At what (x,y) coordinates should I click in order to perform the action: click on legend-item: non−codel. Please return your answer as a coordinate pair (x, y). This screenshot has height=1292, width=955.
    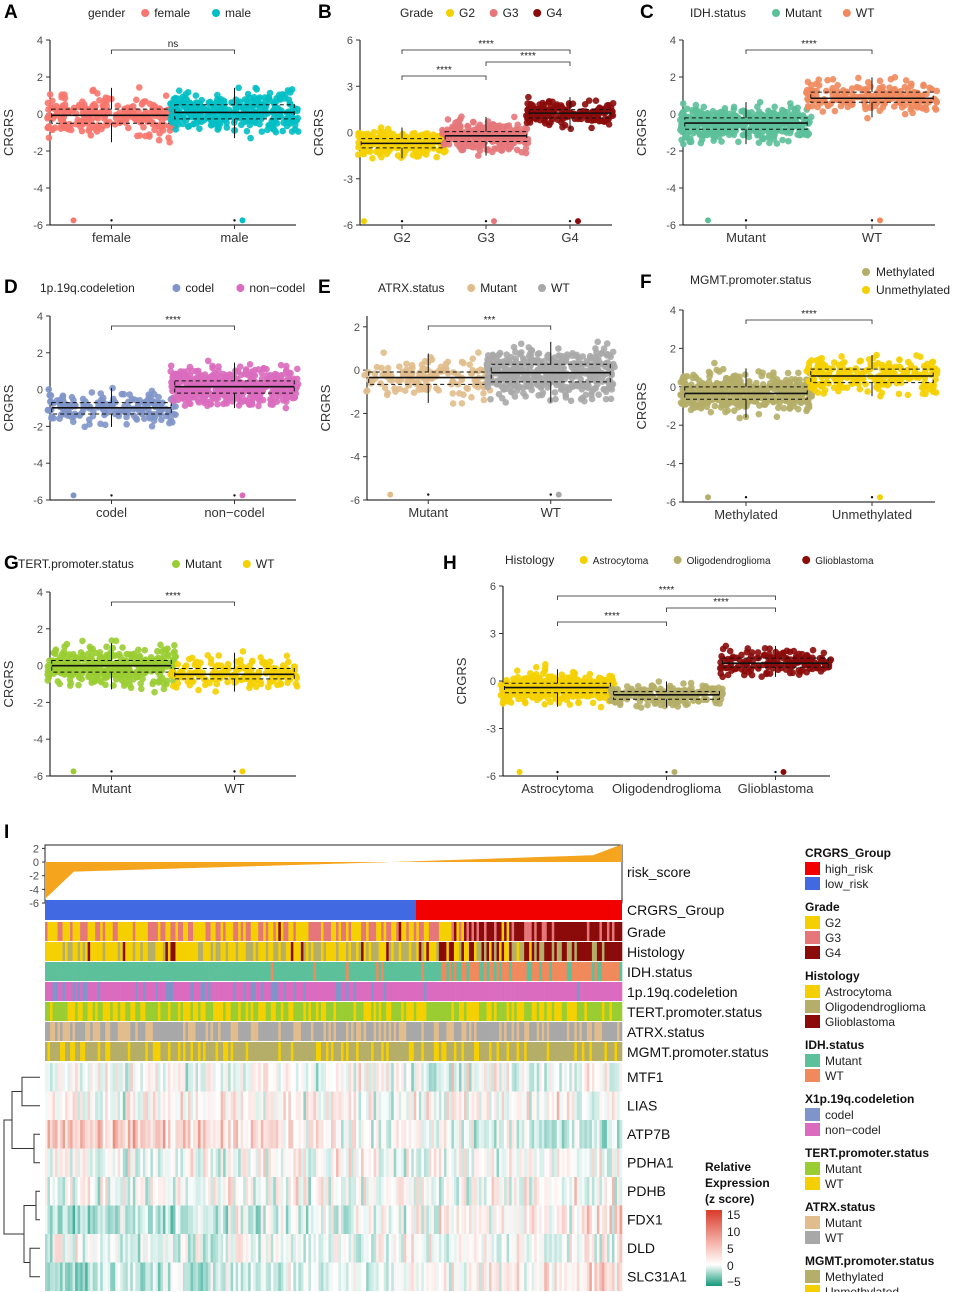
    Looking at the image, I should click on (277, 288).